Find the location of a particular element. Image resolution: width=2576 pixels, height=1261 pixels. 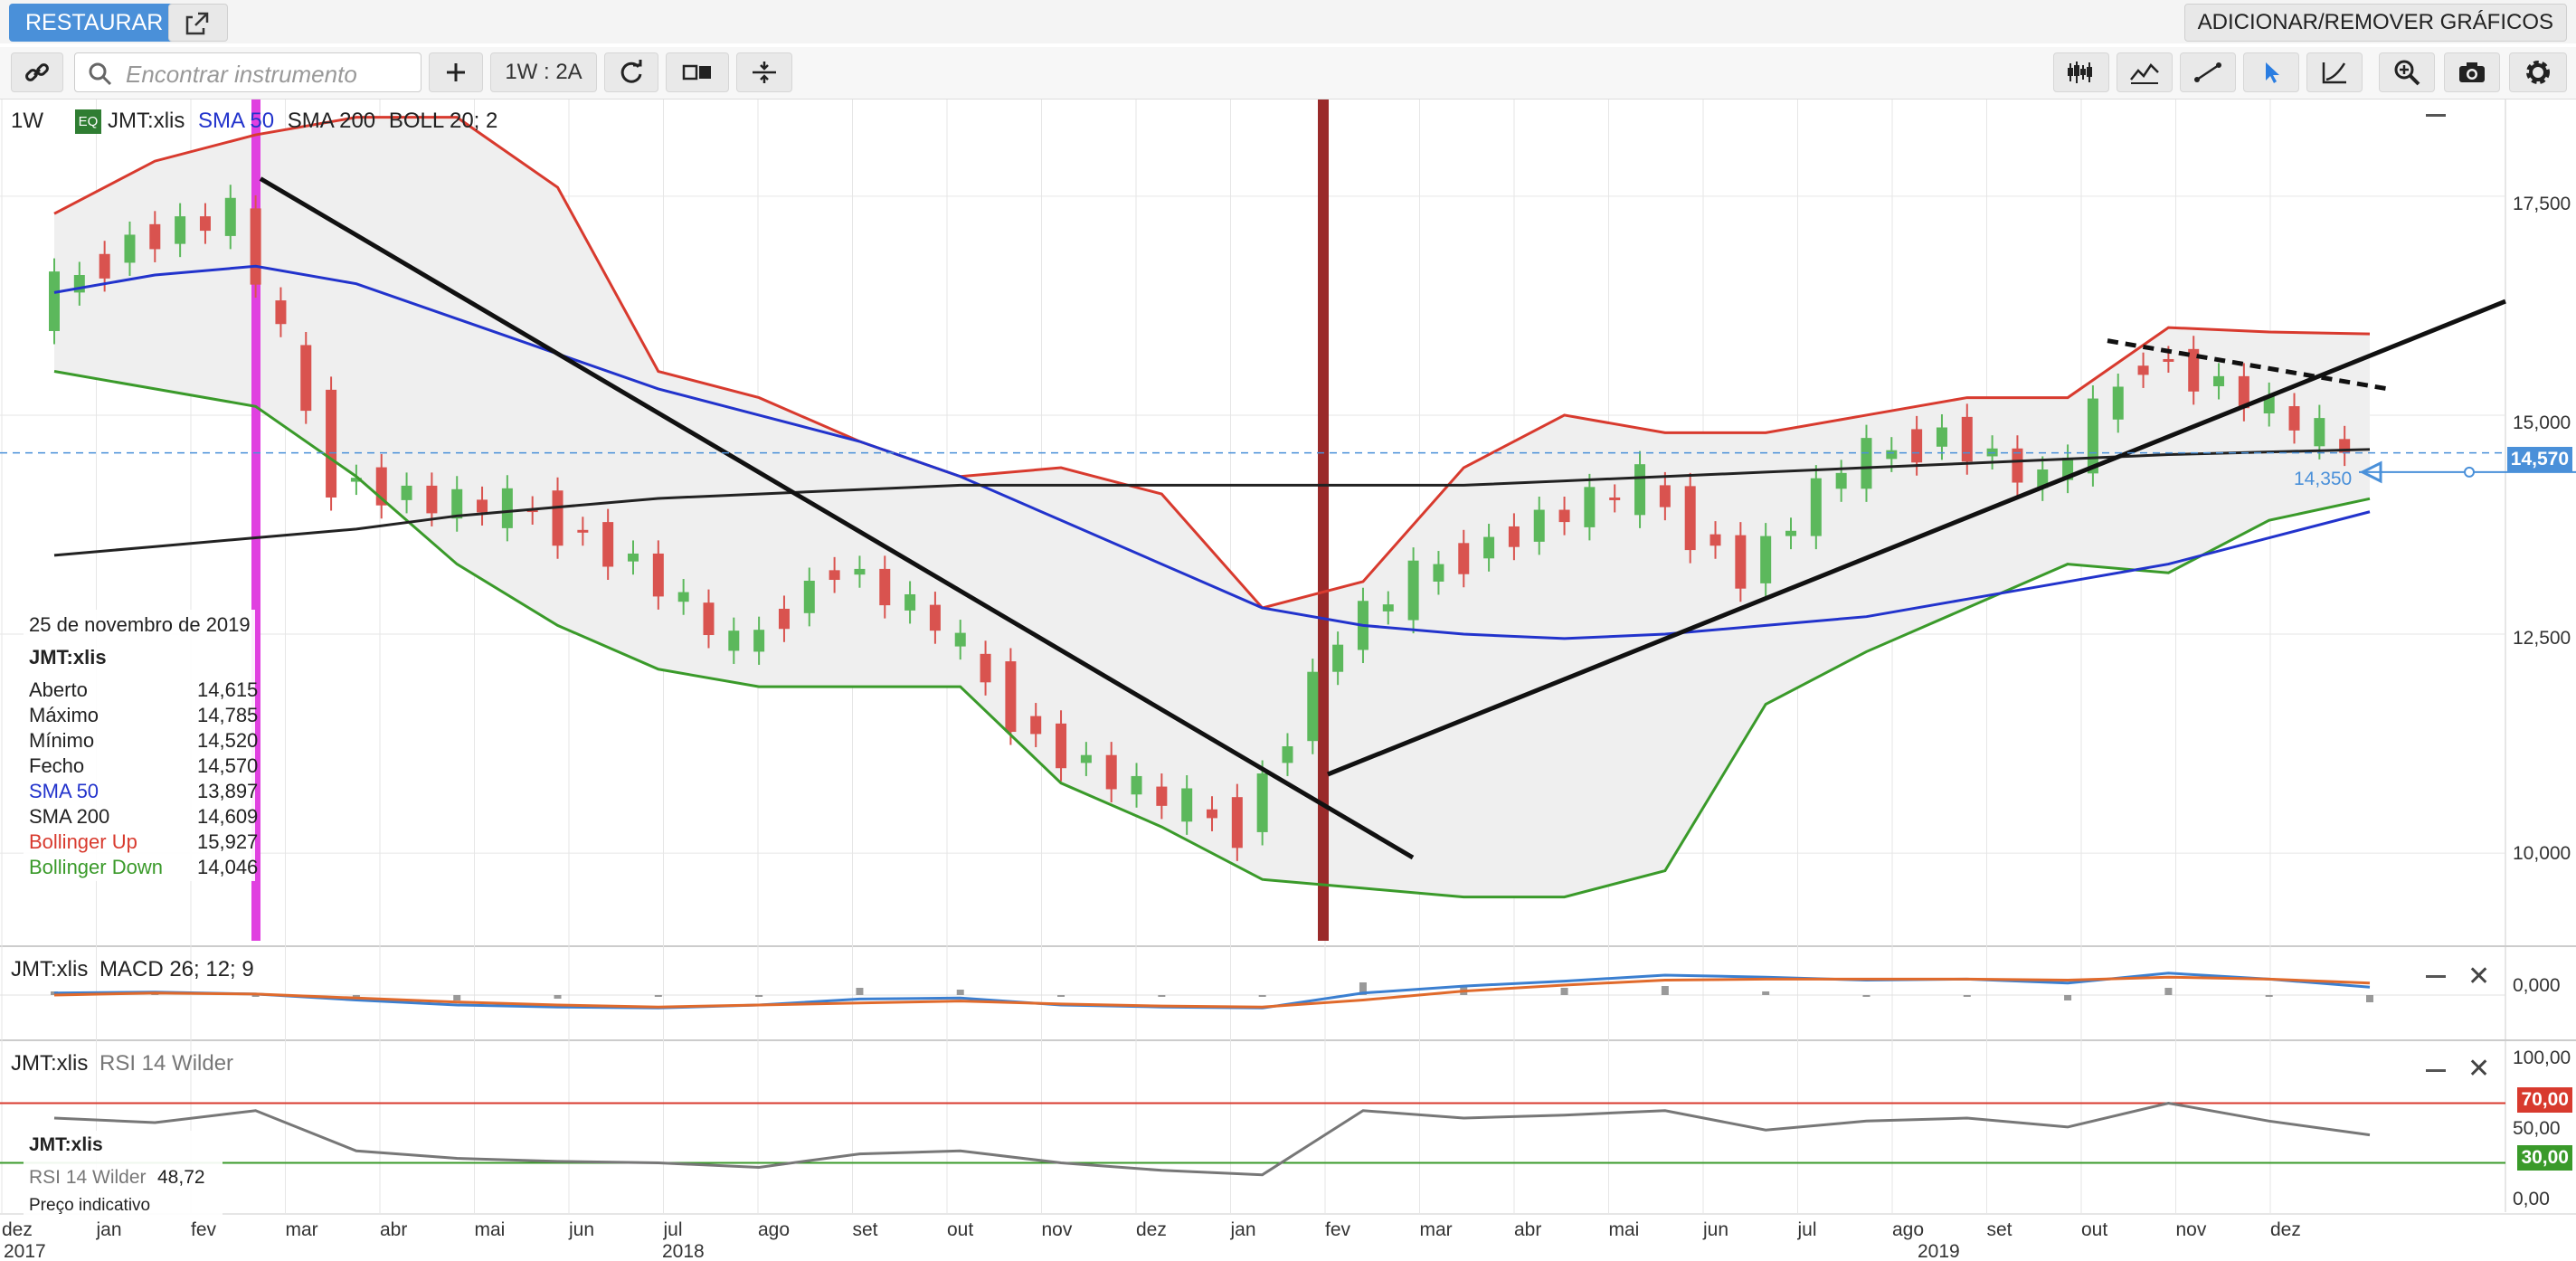

y-tick-10000: 10,000 is located at coordinates (2542, 853).